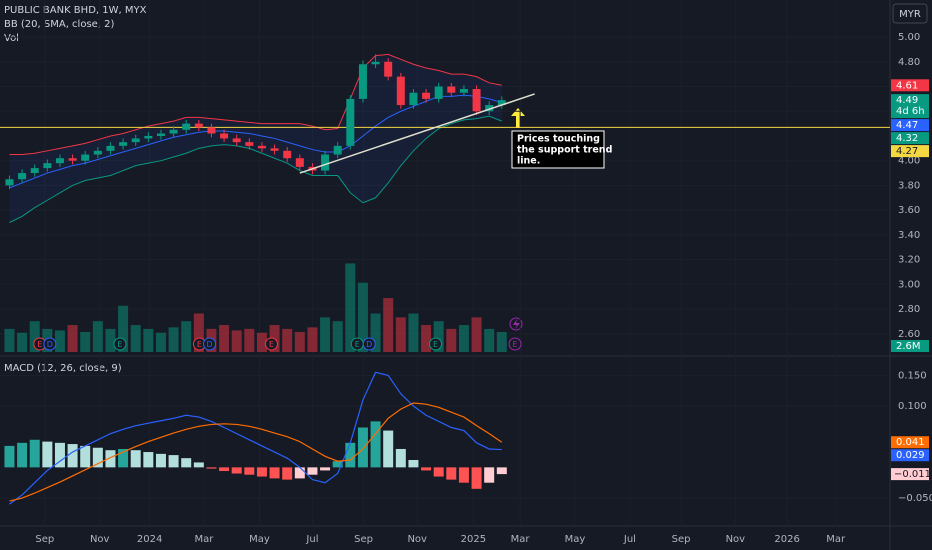  I want to click on currency: MYR, so click(910, 14).